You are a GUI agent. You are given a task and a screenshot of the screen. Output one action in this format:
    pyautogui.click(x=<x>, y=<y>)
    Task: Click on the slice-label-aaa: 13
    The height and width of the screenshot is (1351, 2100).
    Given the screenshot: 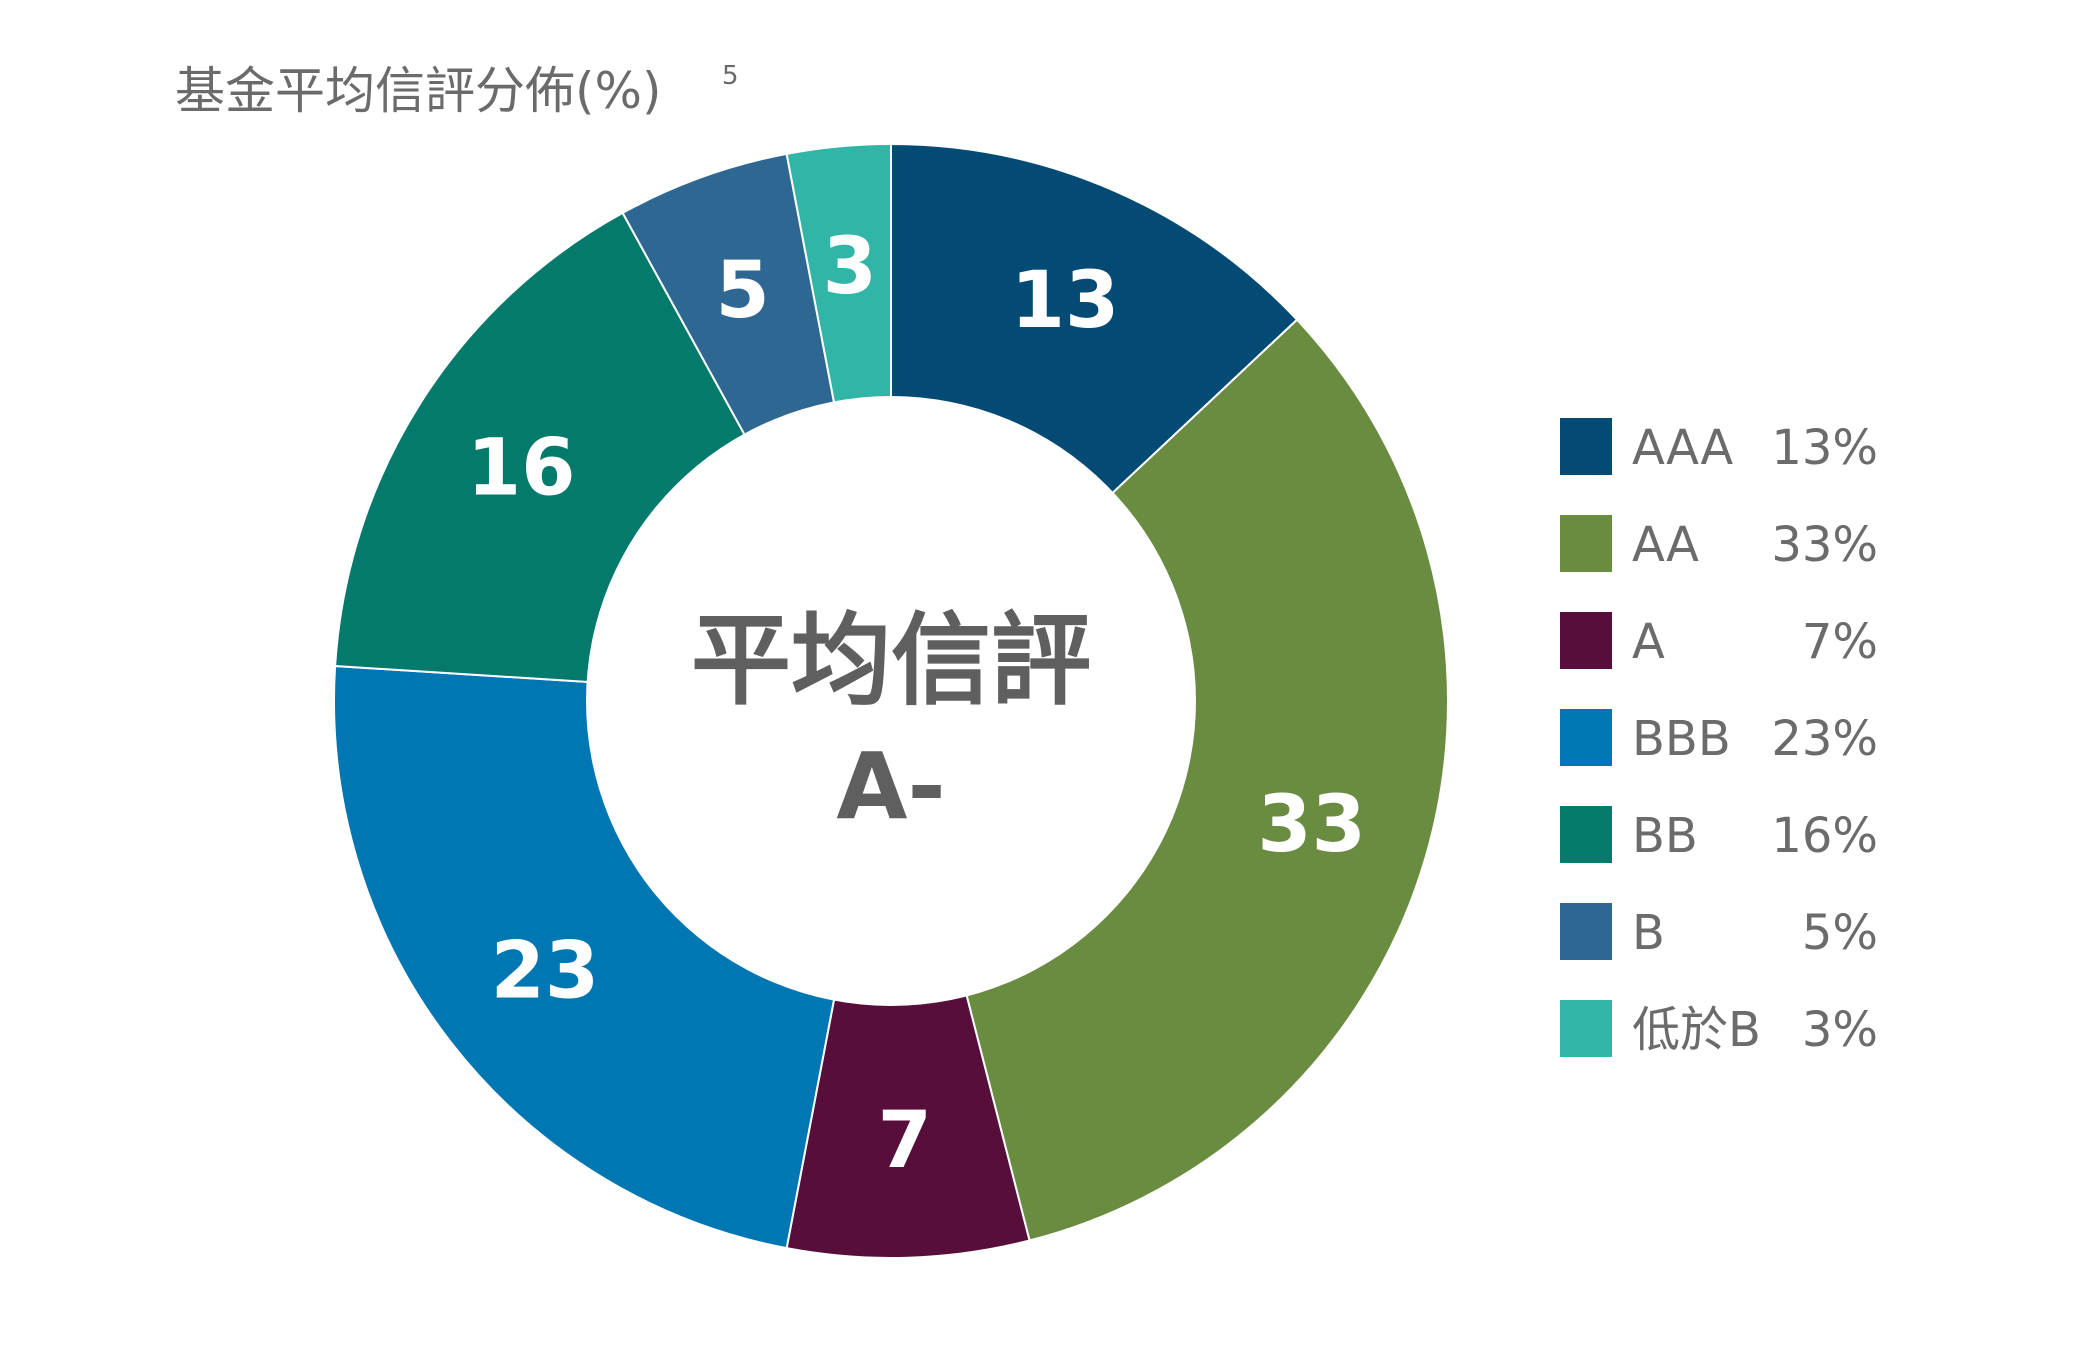 What is the action you would take?
    pyautogui.click(x=1065, y=301)
    